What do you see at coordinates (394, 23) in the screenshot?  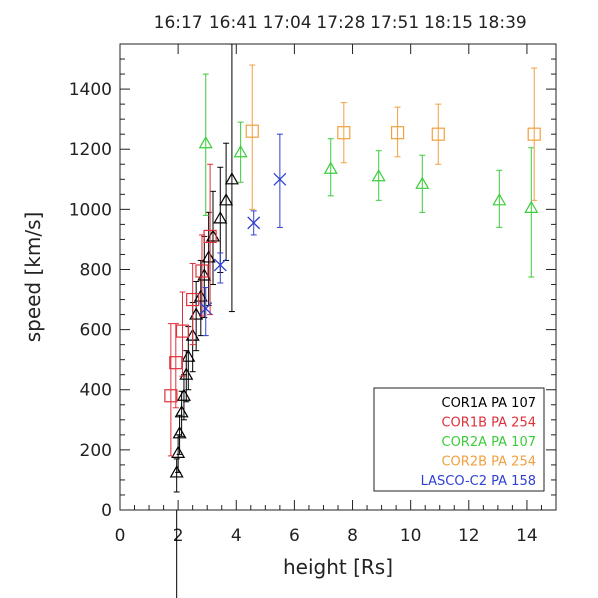 I see `top-time-label: 17:51` at bounding box center [394, 23].